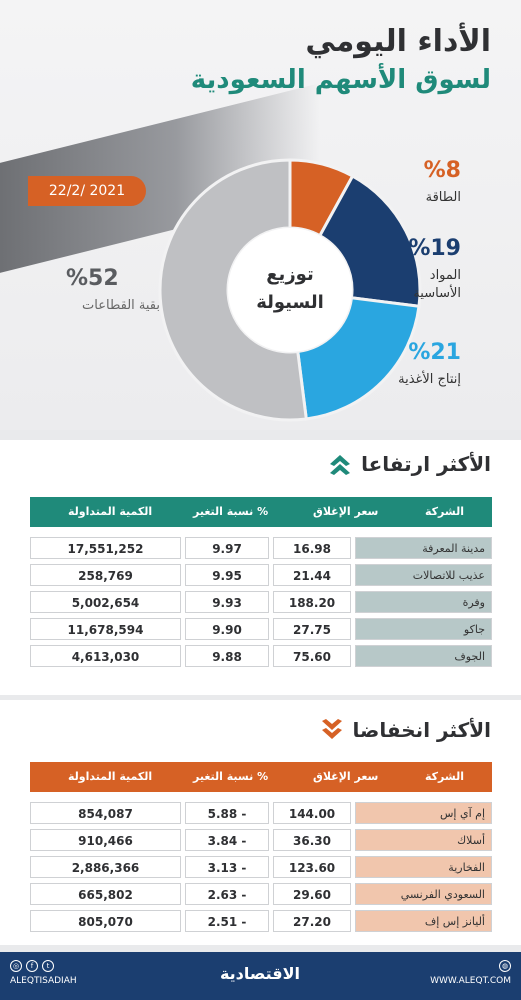  I want to click on title-line-1: الأداء اليومي, so click(398, 41).